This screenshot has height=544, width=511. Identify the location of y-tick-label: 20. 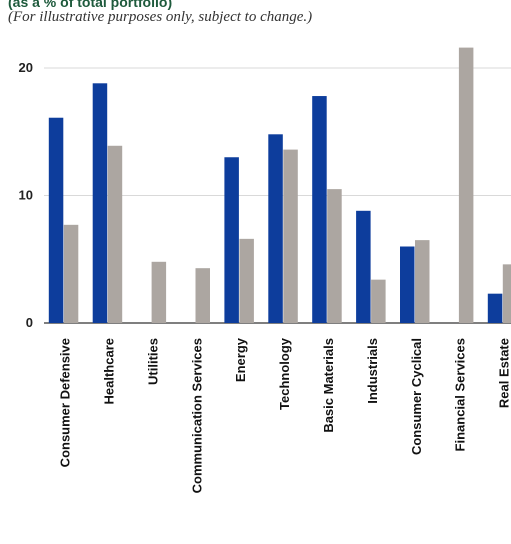
(26, 67).